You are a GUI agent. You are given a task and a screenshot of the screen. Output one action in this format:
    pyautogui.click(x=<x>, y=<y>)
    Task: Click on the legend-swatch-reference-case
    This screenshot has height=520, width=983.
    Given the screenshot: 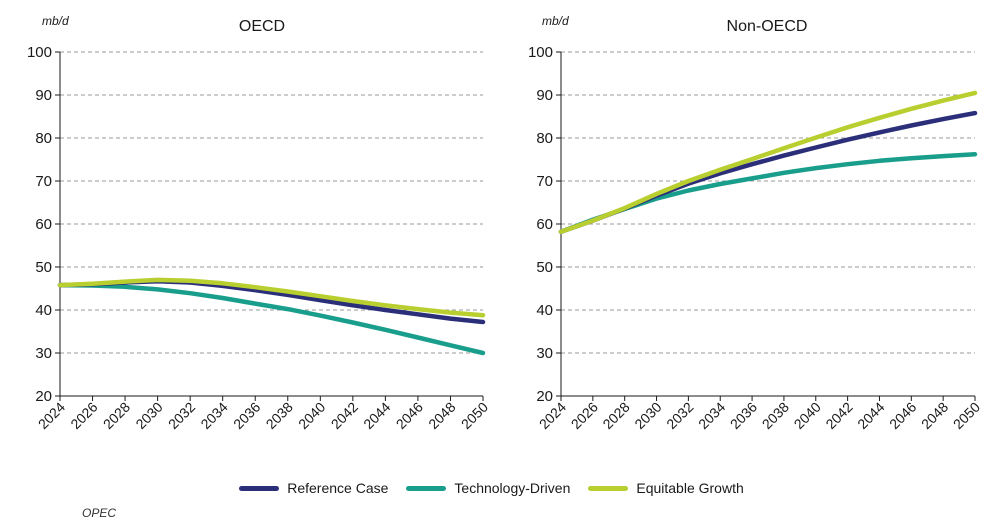 What is the action you would take?
    pyautogui.click(x=259, y=488)
    